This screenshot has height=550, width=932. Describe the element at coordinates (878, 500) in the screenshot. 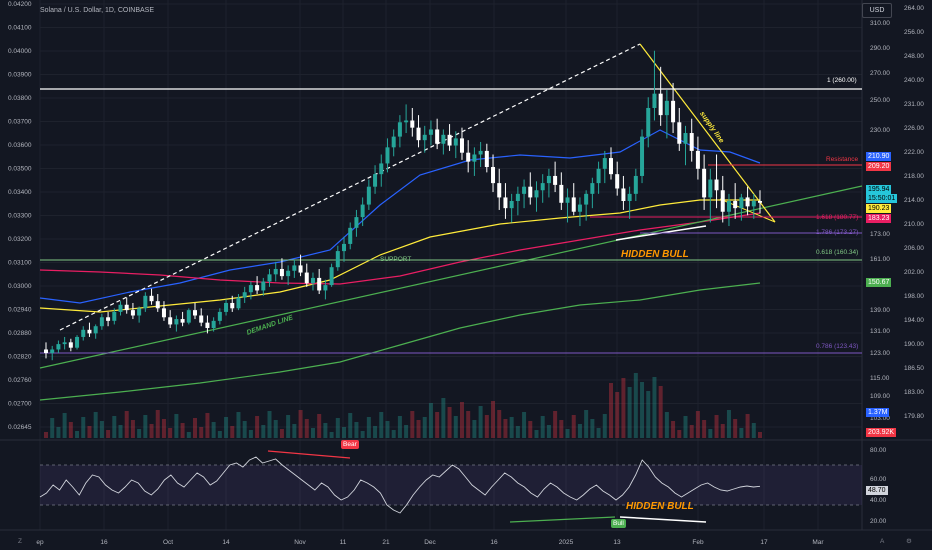

I see `rsi-axis-label: 40.00` at that location.